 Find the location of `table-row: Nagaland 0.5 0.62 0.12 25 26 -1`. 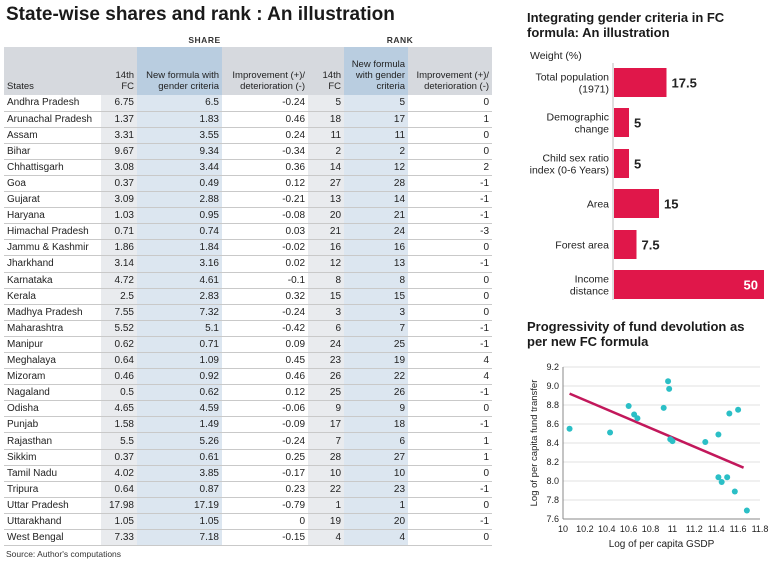

table-row: Nagaland 0.5 0.62 0.12 25 26 -1 is located at coordinates (248, 393).